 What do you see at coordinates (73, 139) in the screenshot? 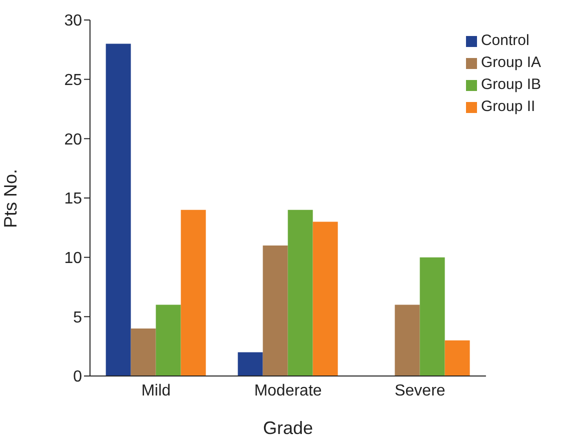
I see `y-tick-label: 20` at bounding box center [73, 139].